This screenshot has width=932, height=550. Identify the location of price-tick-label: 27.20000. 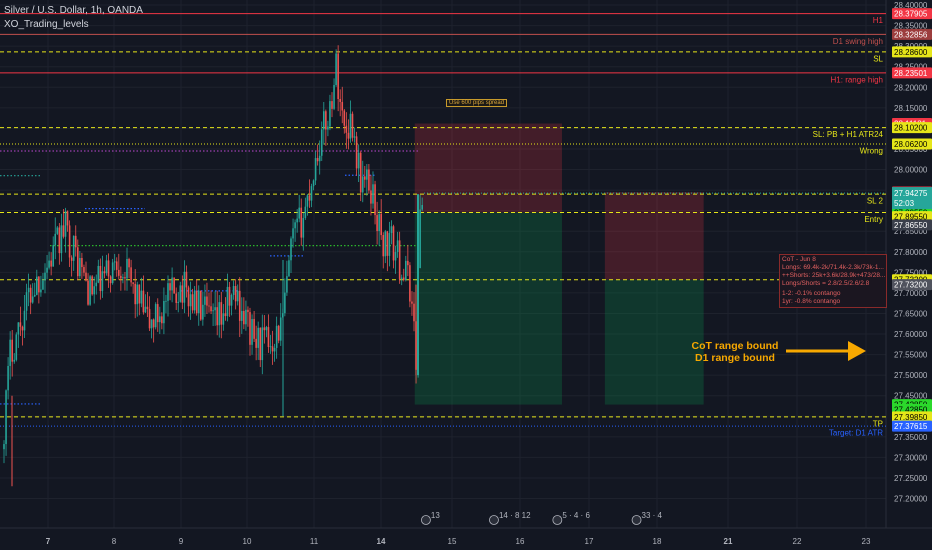
(911, 499).